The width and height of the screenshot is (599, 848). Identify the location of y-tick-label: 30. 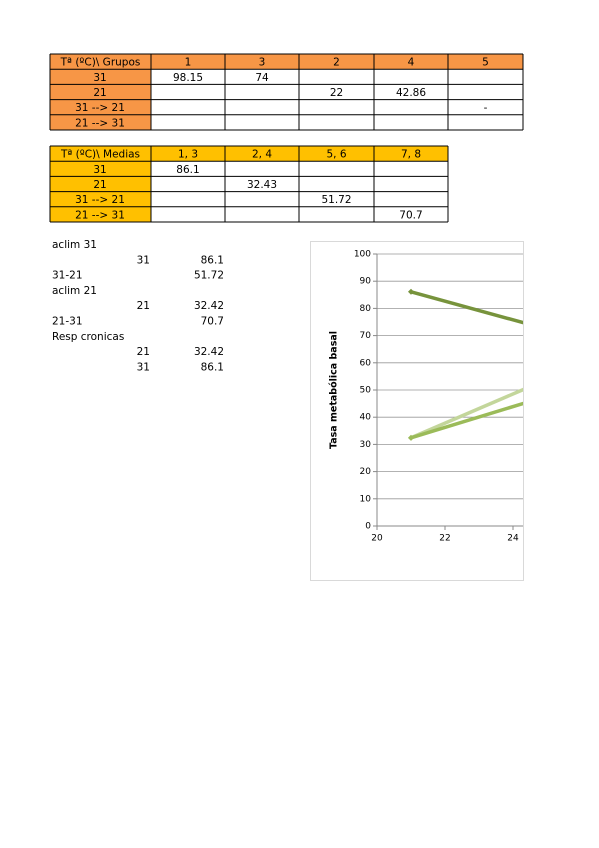
(366, 445).